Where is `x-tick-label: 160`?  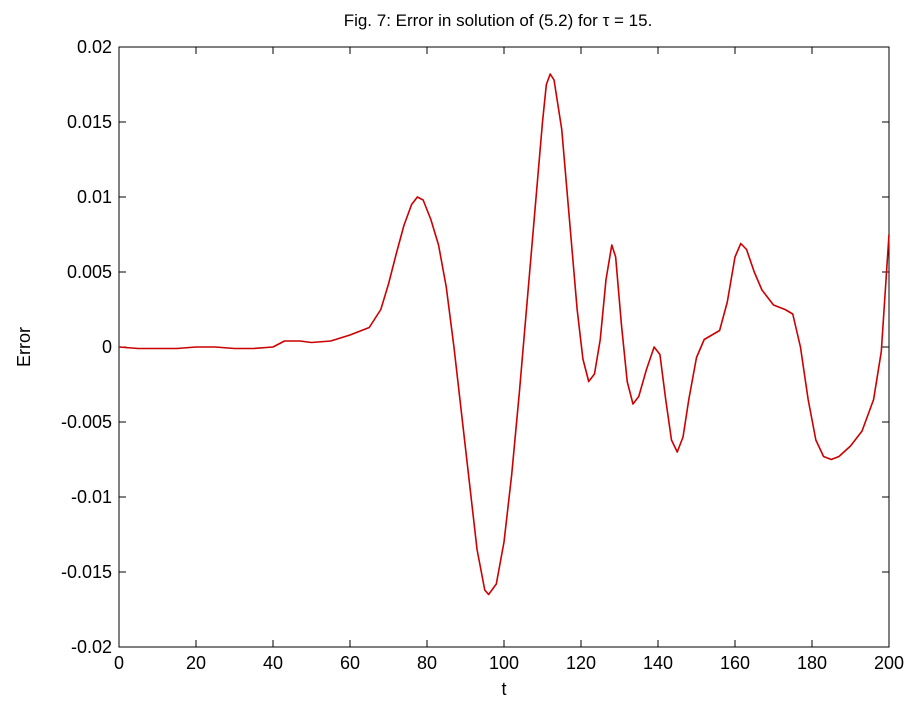 x-tick-label: 160 is located at coordinates (735, 663).